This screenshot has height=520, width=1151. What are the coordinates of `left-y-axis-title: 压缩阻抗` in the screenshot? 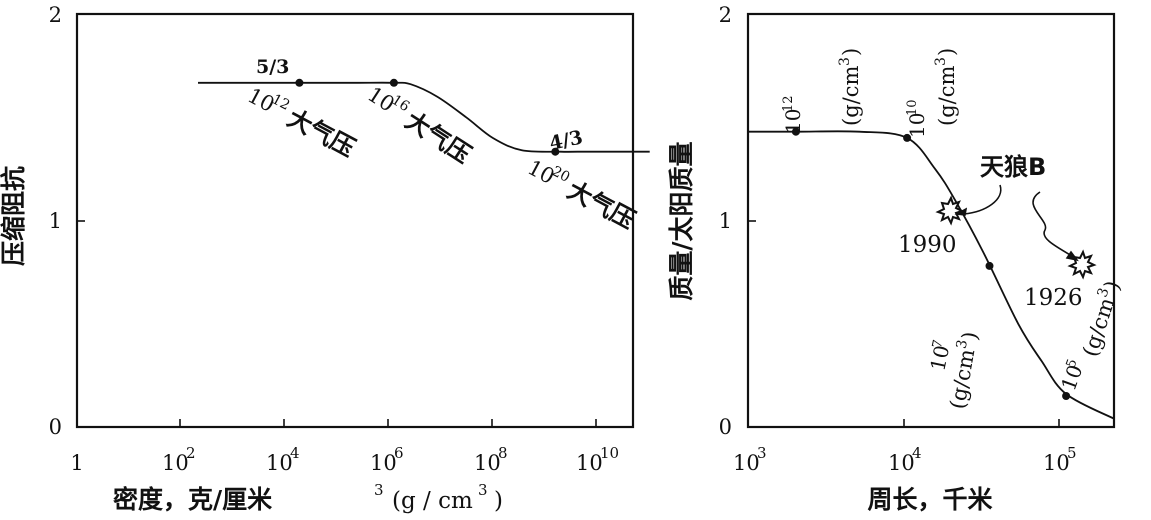 It's located at (14, 216).